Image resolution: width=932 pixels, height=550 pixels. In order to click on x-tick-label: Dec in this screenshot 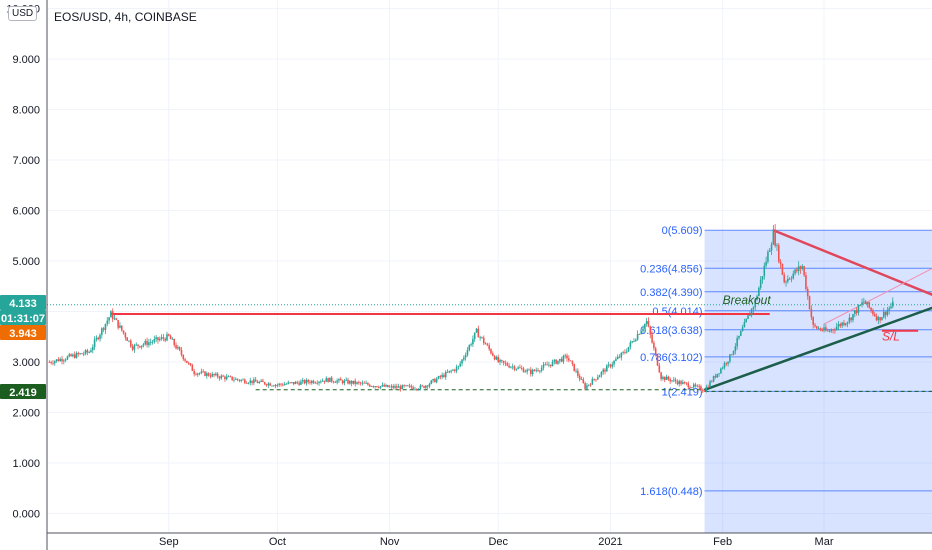, I will do `click(498, 542)`.